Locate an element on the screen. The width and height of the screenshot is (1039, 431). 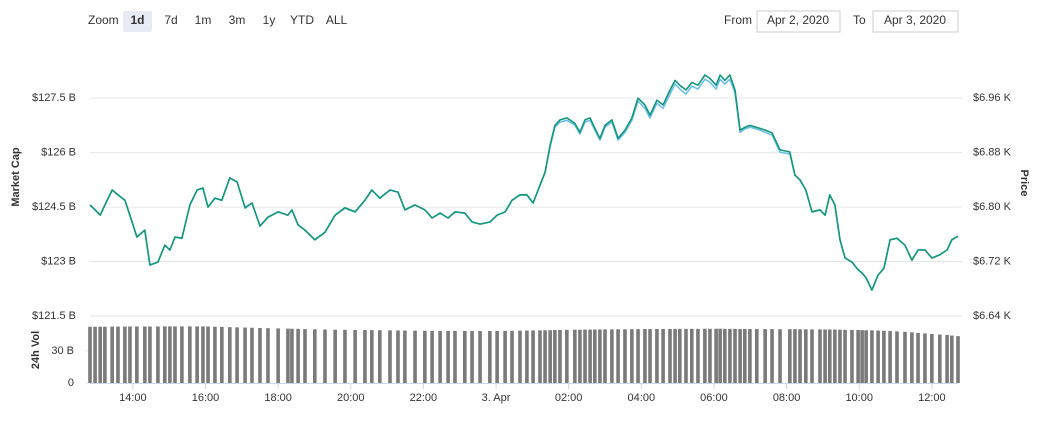
from-input is located at coordinates (798, 21).